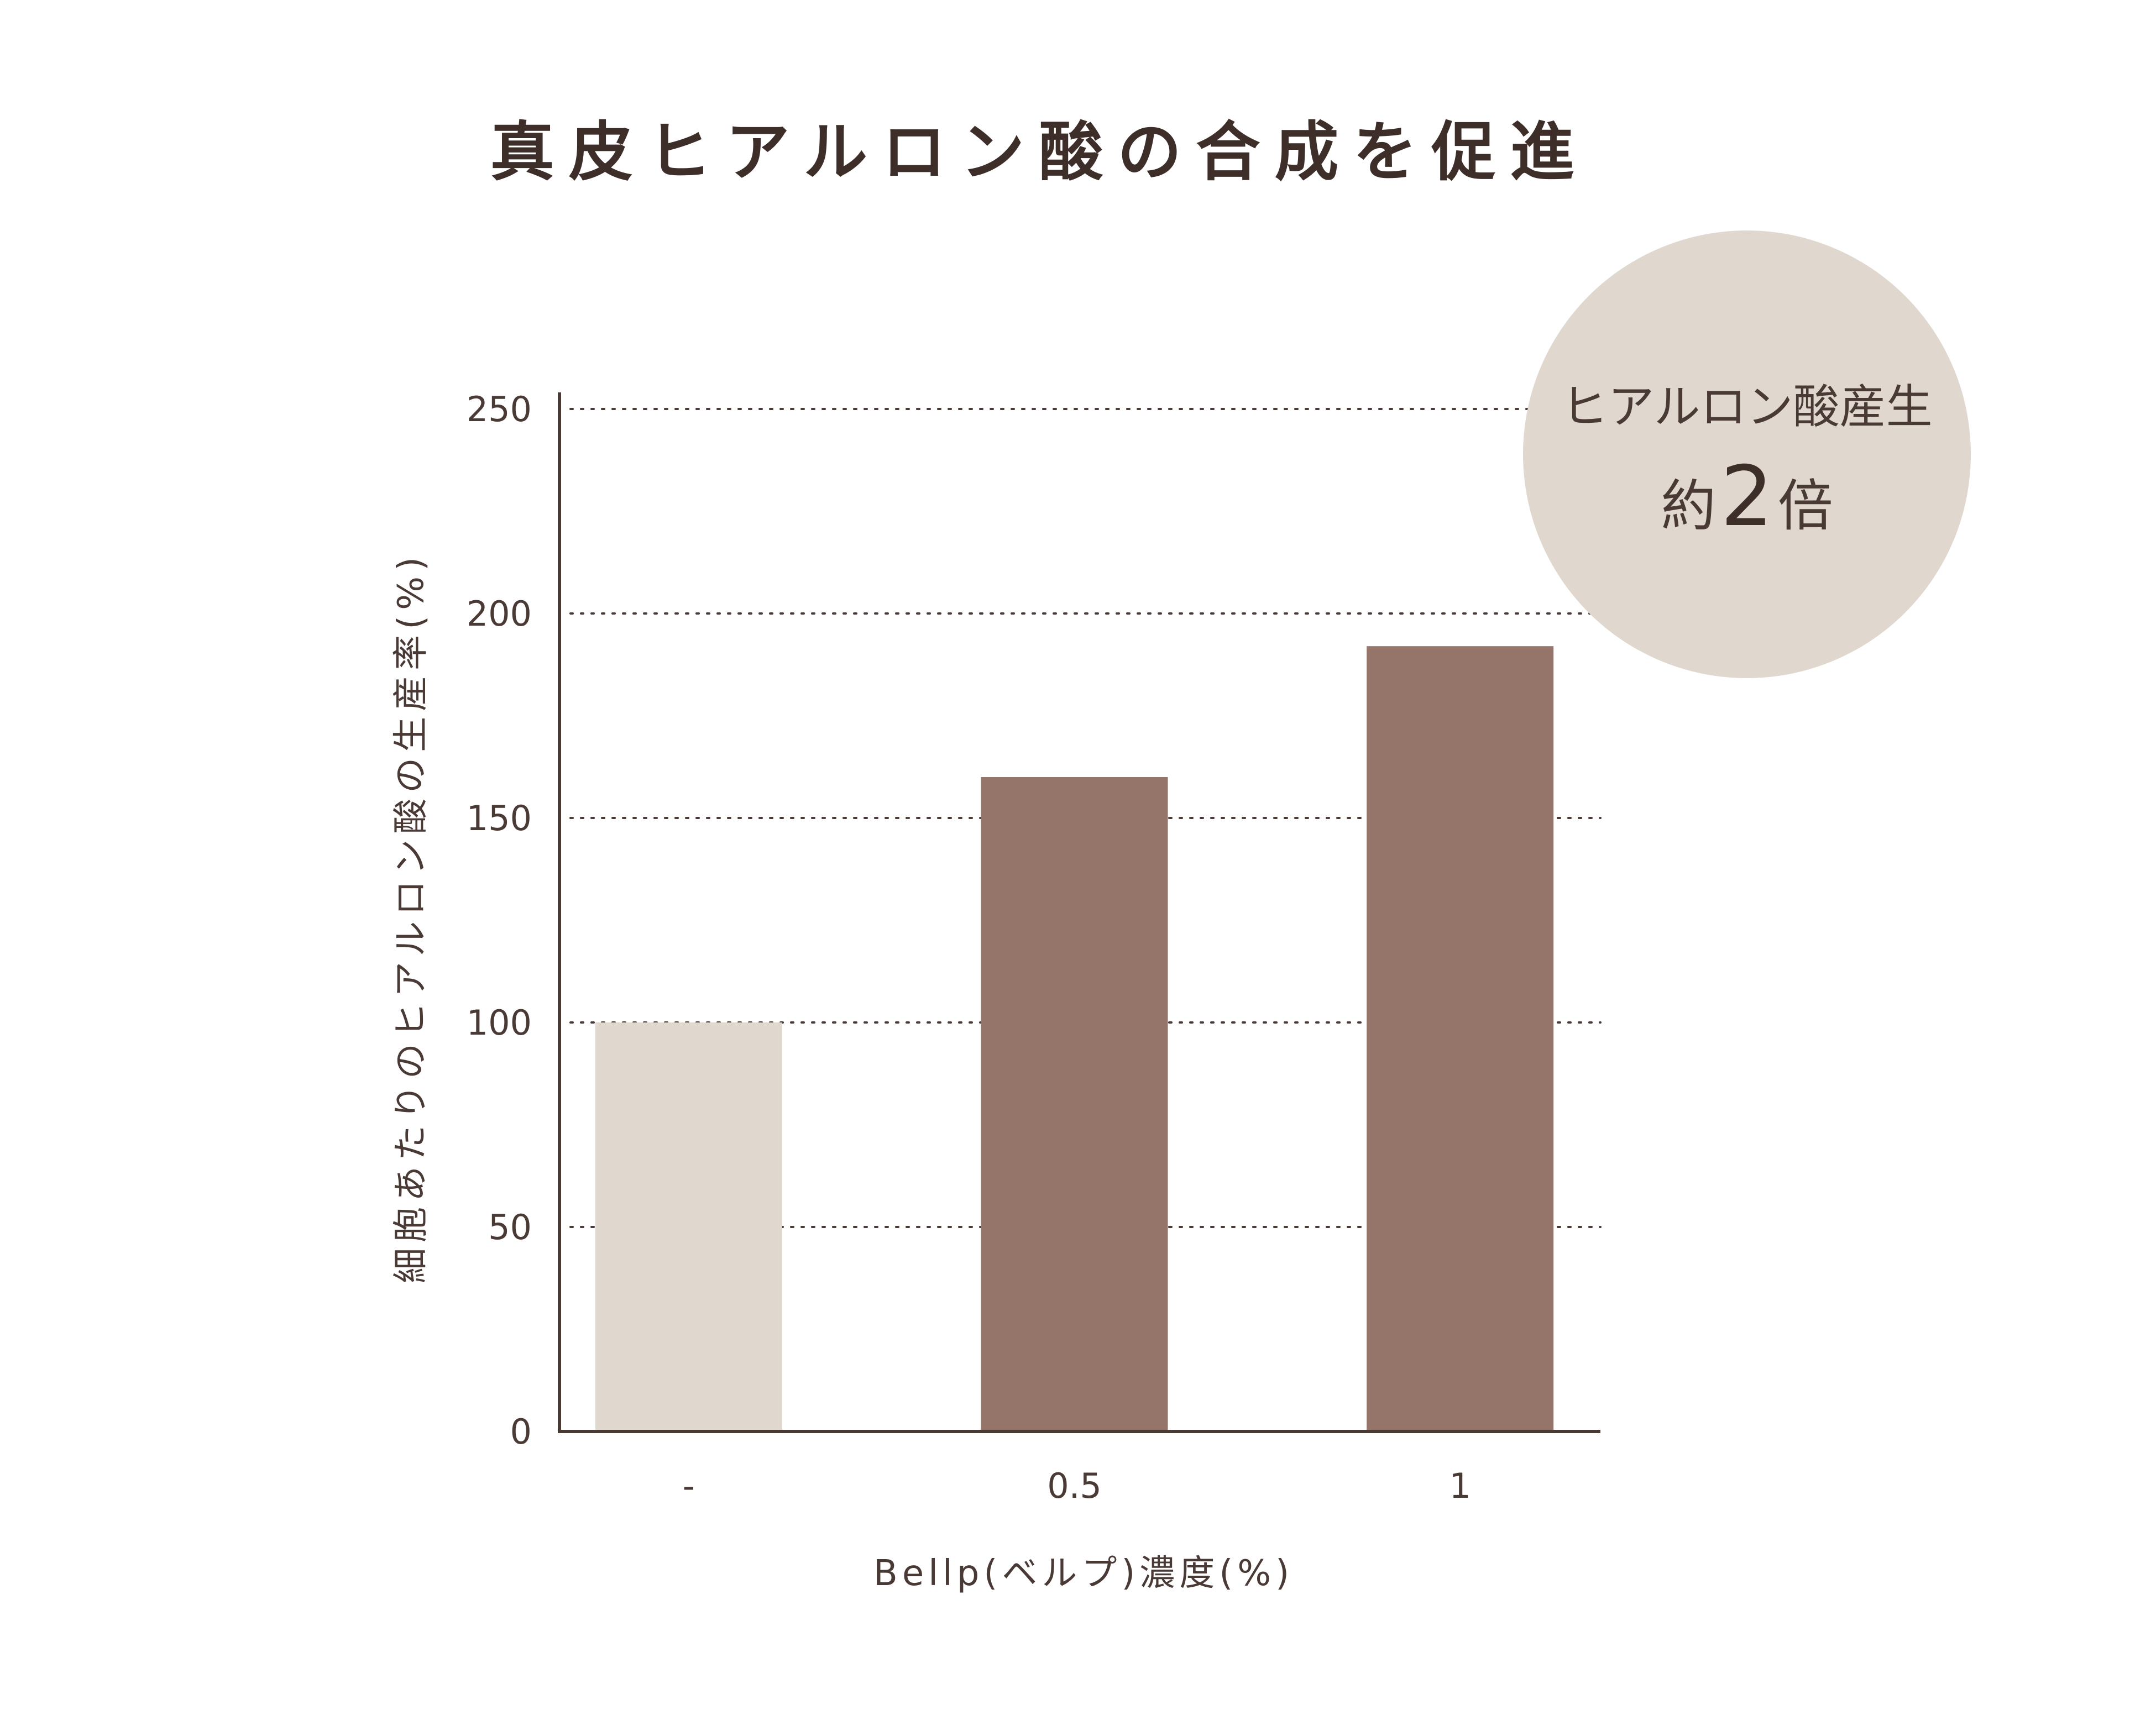  What do you see at coordinates (499, 1023) in the screenshot?
I see `y-tick-label: 100` at bounding box center [499, 1023].